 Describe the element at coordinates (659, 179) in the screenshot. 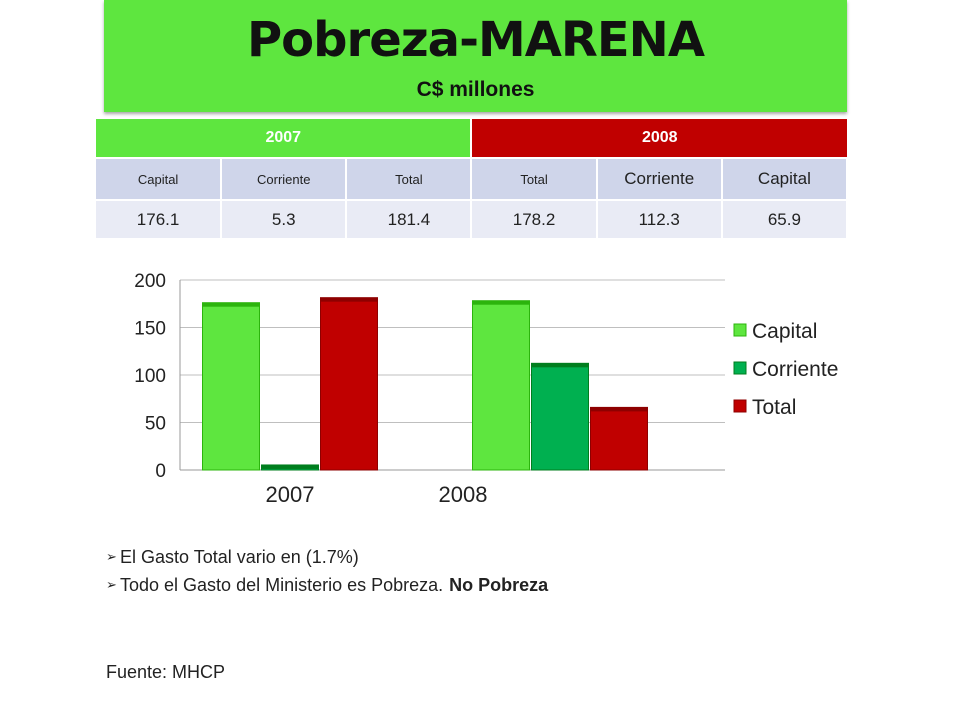

I see `col-corriente-2008: Corriente` at that location.